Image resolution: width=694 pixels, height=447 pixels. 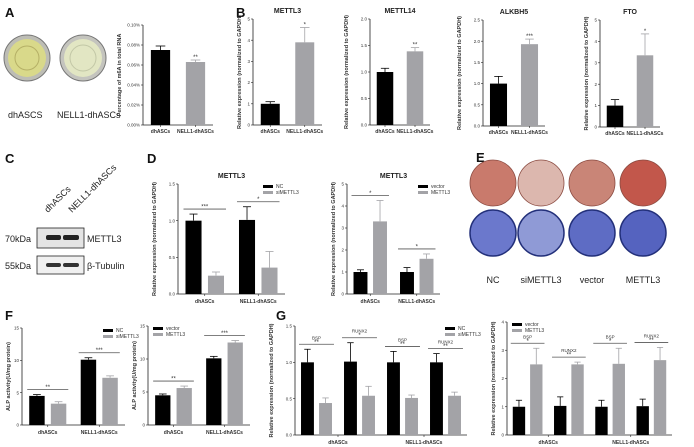 I want to click on dish-label: vector, so click(x=592, y=280).